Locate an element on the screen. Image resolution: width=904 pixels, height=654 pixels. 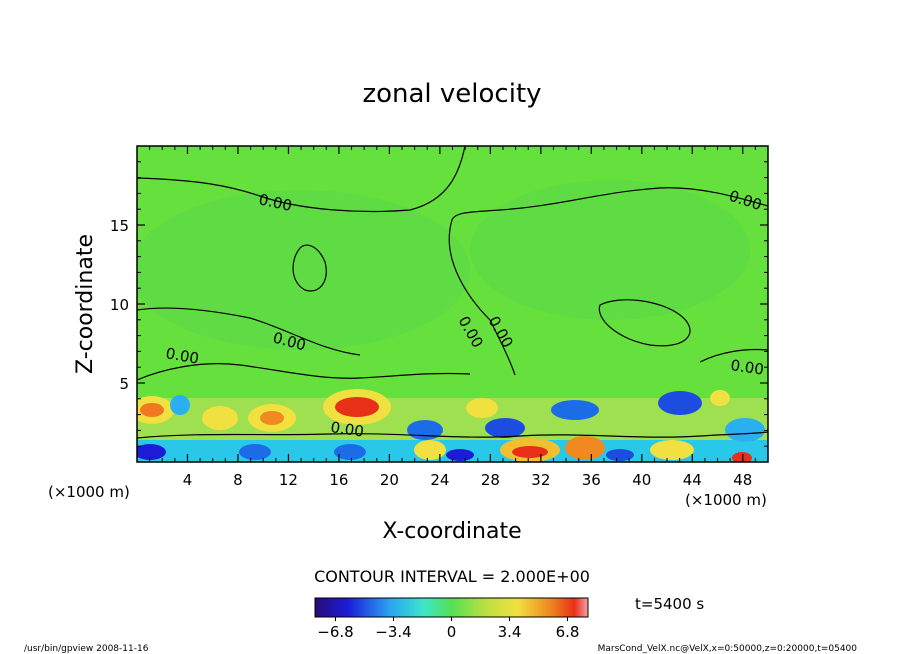
y-tick-label: 15 is located at coordinates (119, 226).